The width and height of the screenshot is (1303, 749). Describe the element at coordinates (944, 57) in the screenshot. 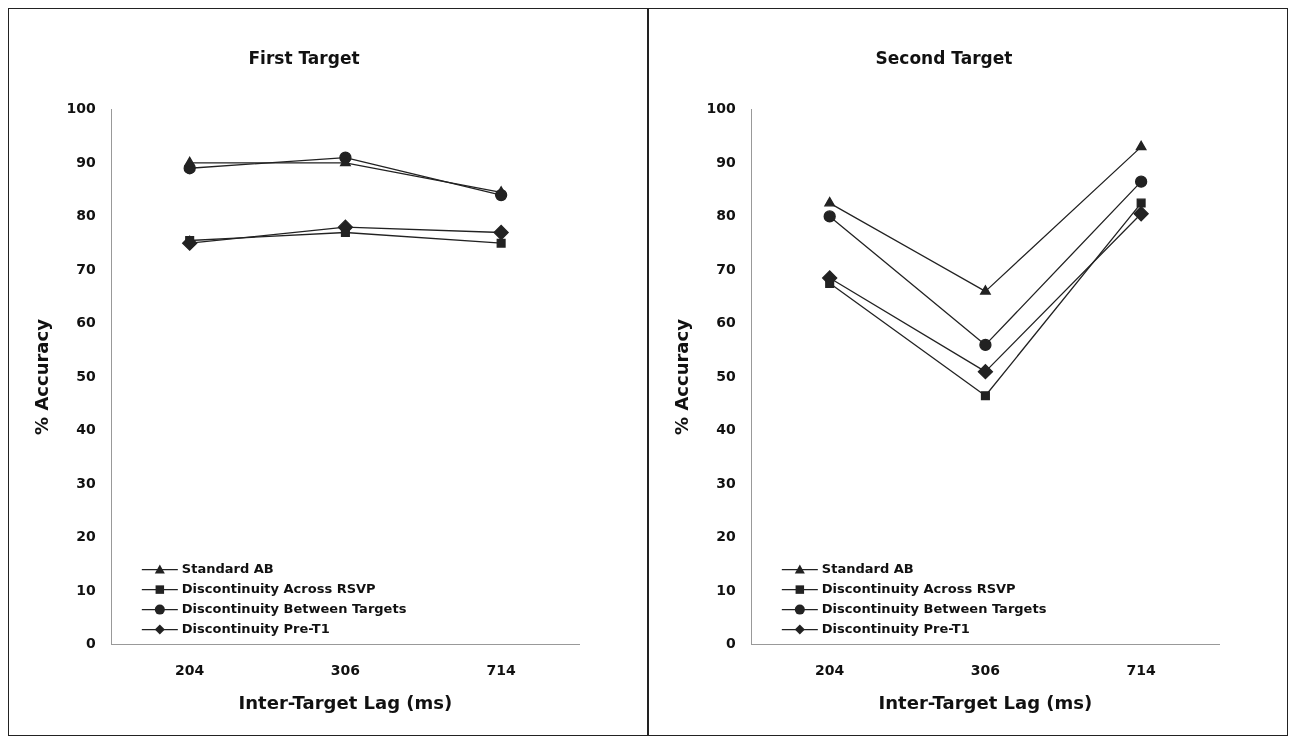

I see `chart-title: Second Target` at that location.